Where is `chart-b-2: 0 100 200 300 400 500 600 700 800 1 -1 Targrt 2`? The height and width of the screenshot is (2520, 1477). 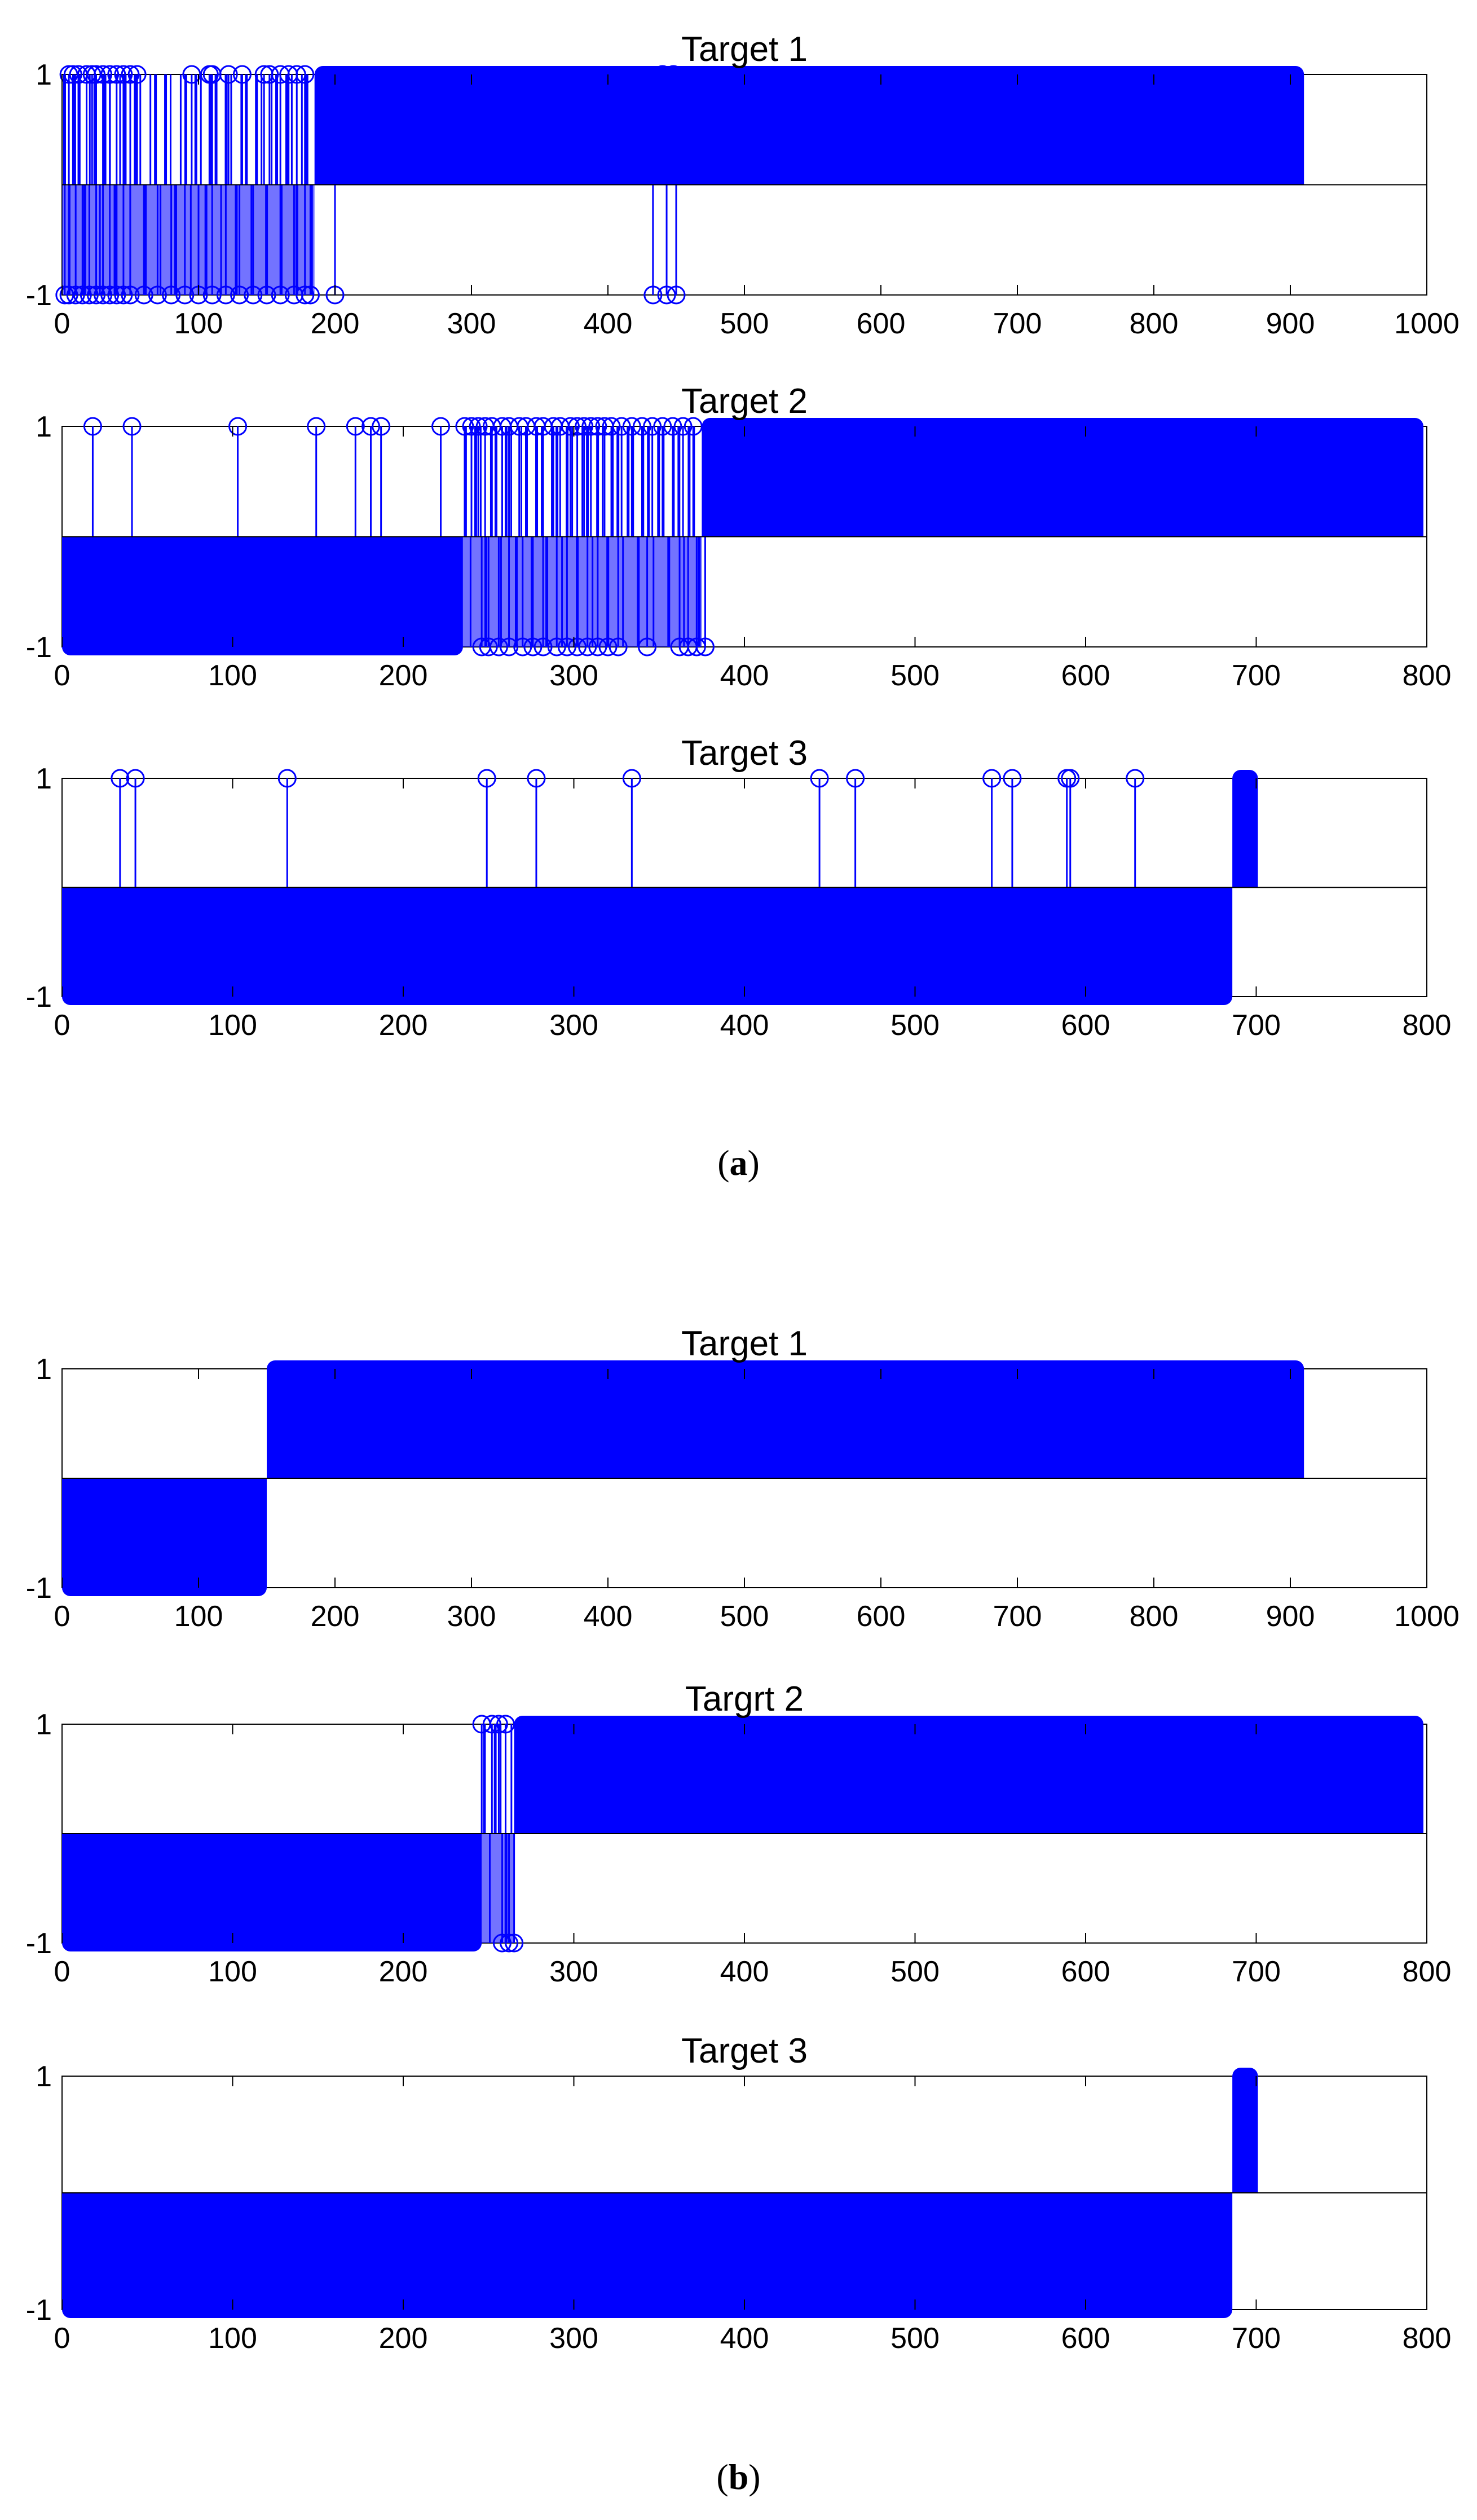
chart-b-2: 0 100 200 300 400 500 600 700 800 1 -1 Targrt 2 is located at coordinates (739, 1834).